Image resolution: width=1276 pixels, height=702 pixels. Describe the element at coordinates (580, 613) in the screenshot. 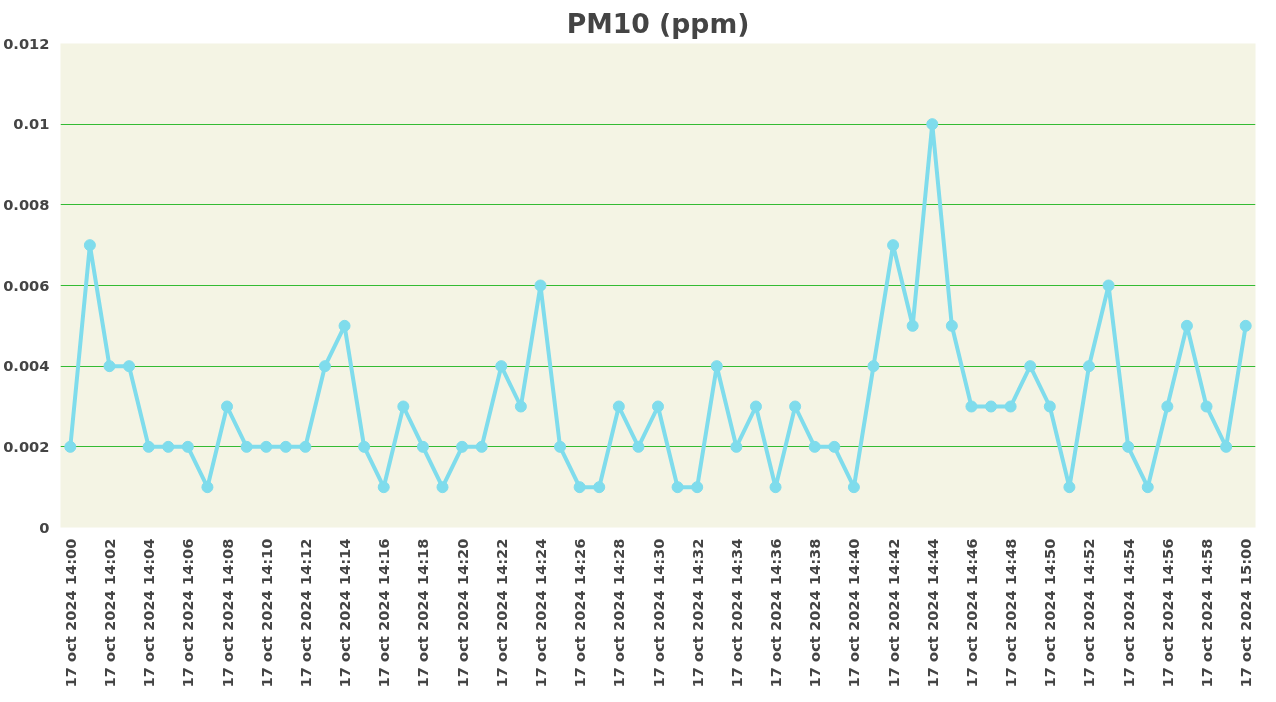

I see `x-tick-label: 17 oct 2024 14:26` at that location.